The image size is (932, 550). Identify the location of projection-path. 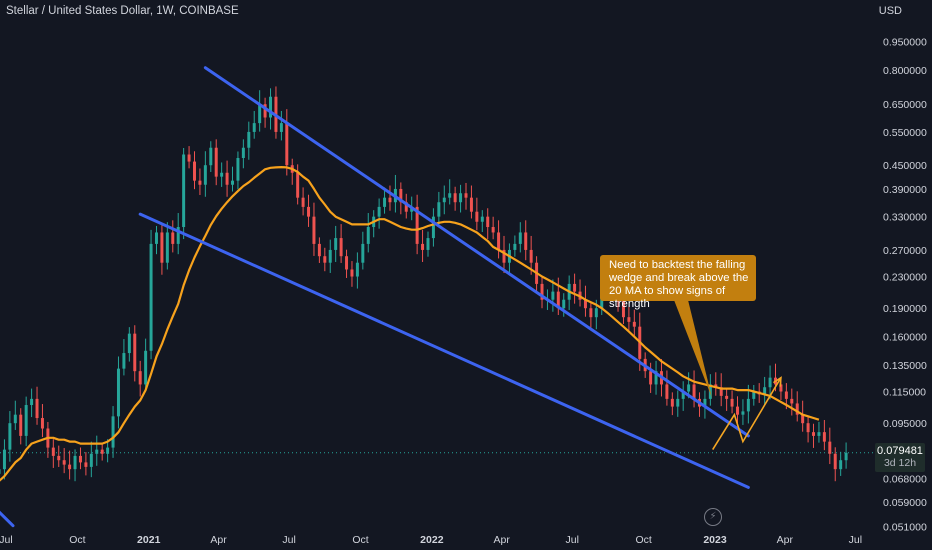
(747, 414).